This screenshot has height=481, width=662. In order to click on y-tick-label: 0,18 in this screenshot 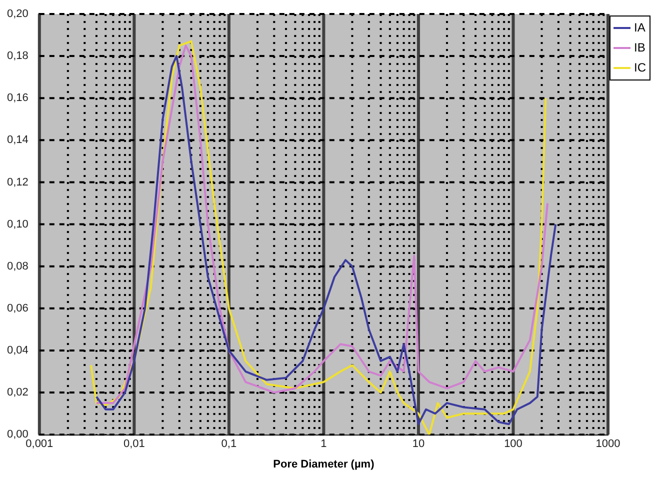, I will do `click(17, 56)`.